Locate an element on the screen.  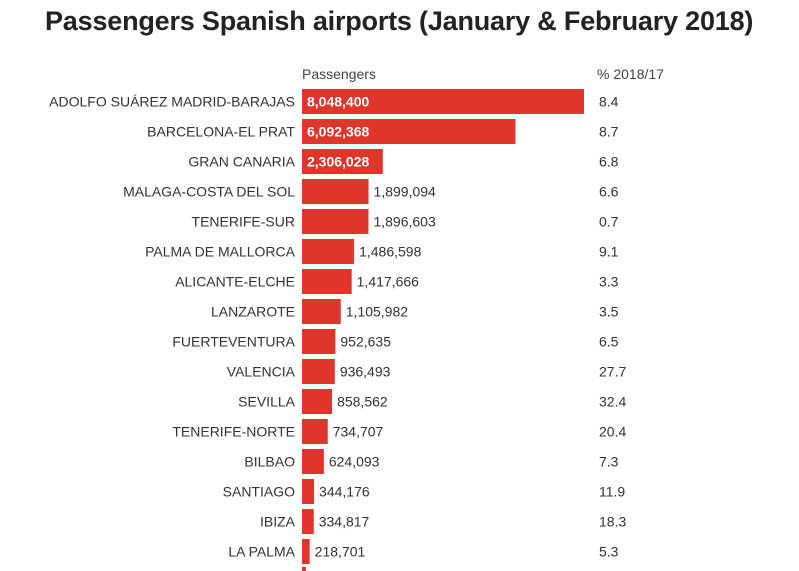
partial-bar is located at coordinates (304, 569).